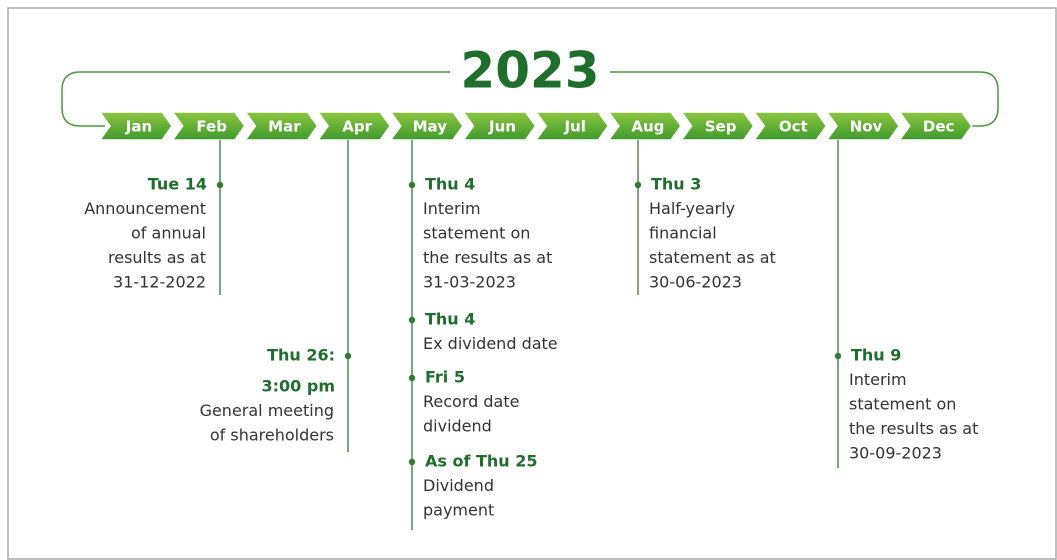  I want to click on event-text: of annual, so click(168, 233).